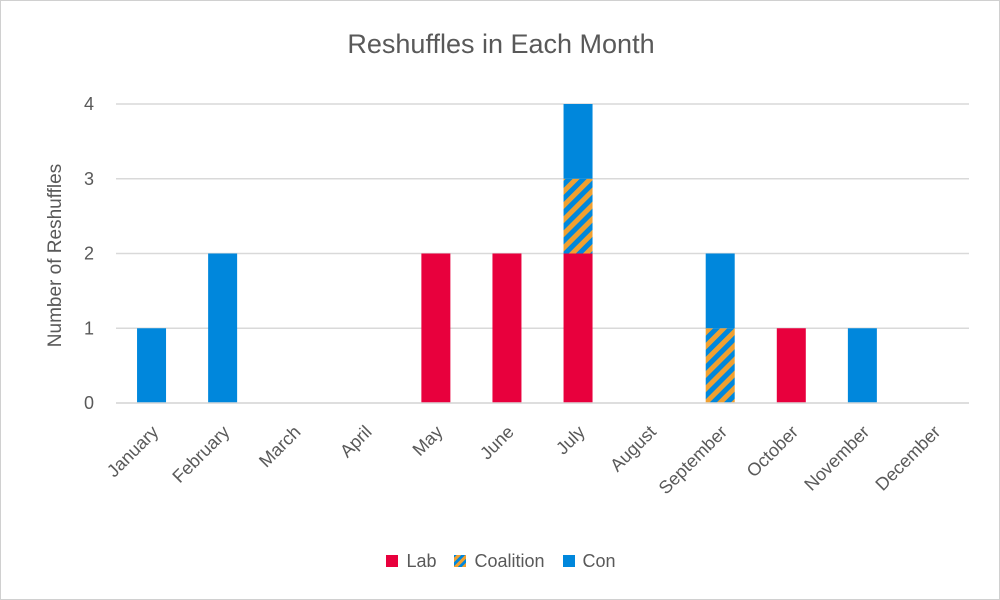  I want to click on x-tick-label: March, so click(280, 447).